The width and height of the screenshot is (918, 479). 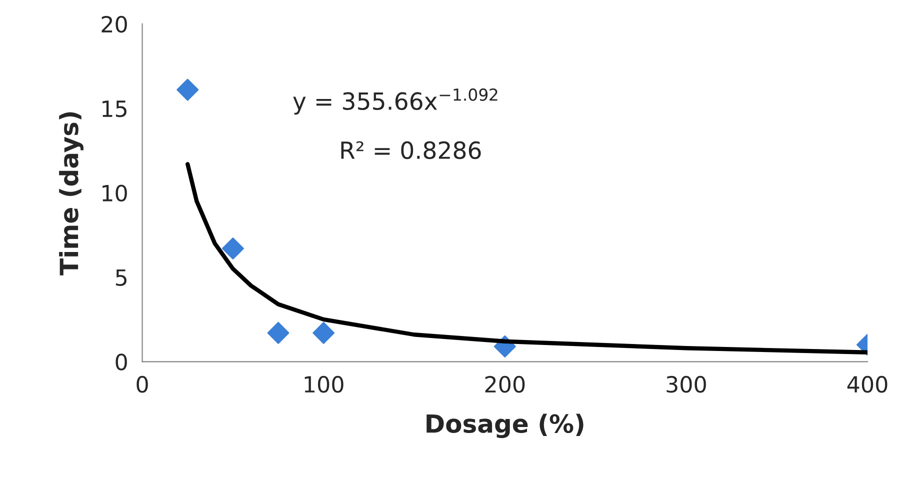 I want to click on x-axis-title: Dosage (%), so click(x=505, y=426).